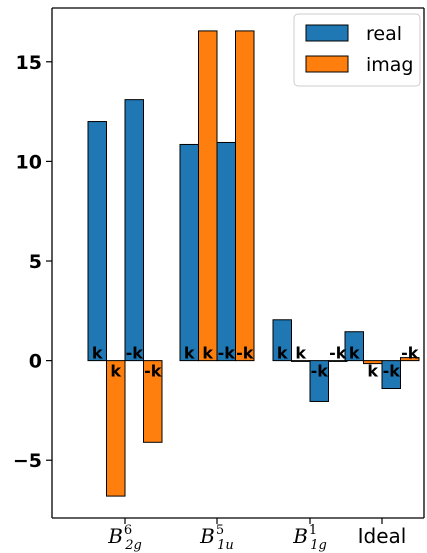  Describe the element at coordinates (135, 353) in the screenshot. I see `bar-label-real-0-1: -k` at that location.